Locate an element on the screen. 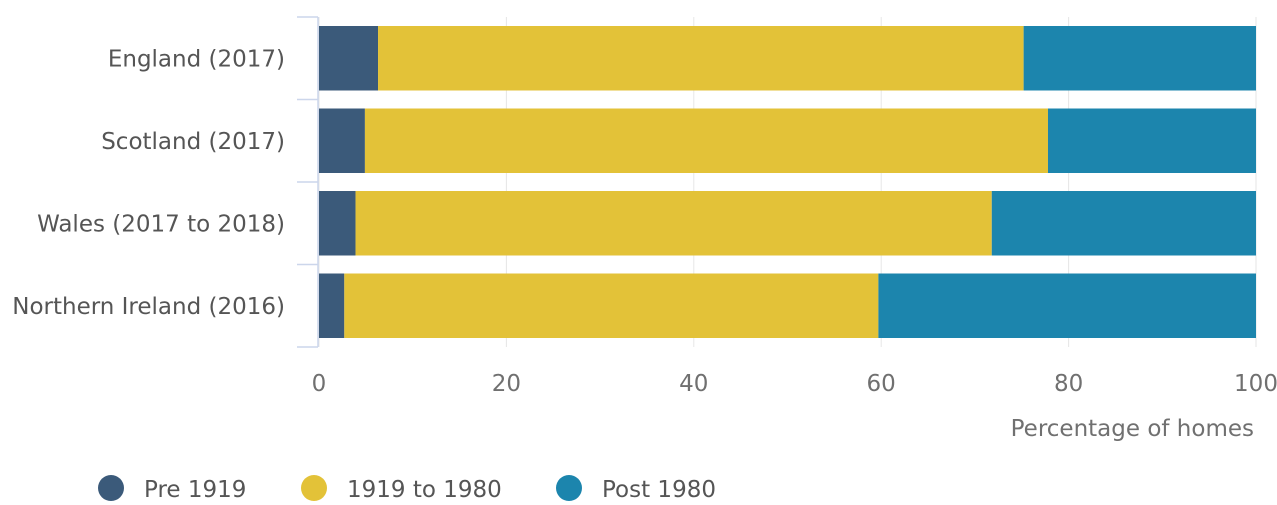  x-tick-label: 100 is located at coordinates (1255, 384).